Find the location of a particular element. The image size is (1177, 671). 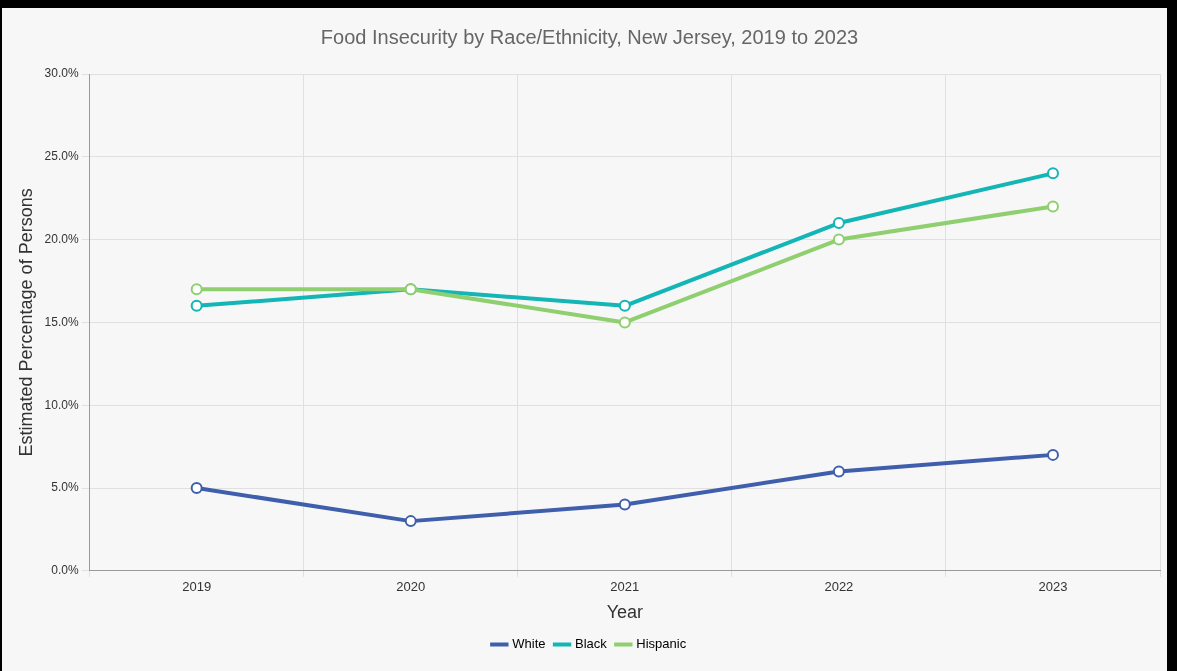

x-tick-label: 2019 is located at coordinates (197, 587).